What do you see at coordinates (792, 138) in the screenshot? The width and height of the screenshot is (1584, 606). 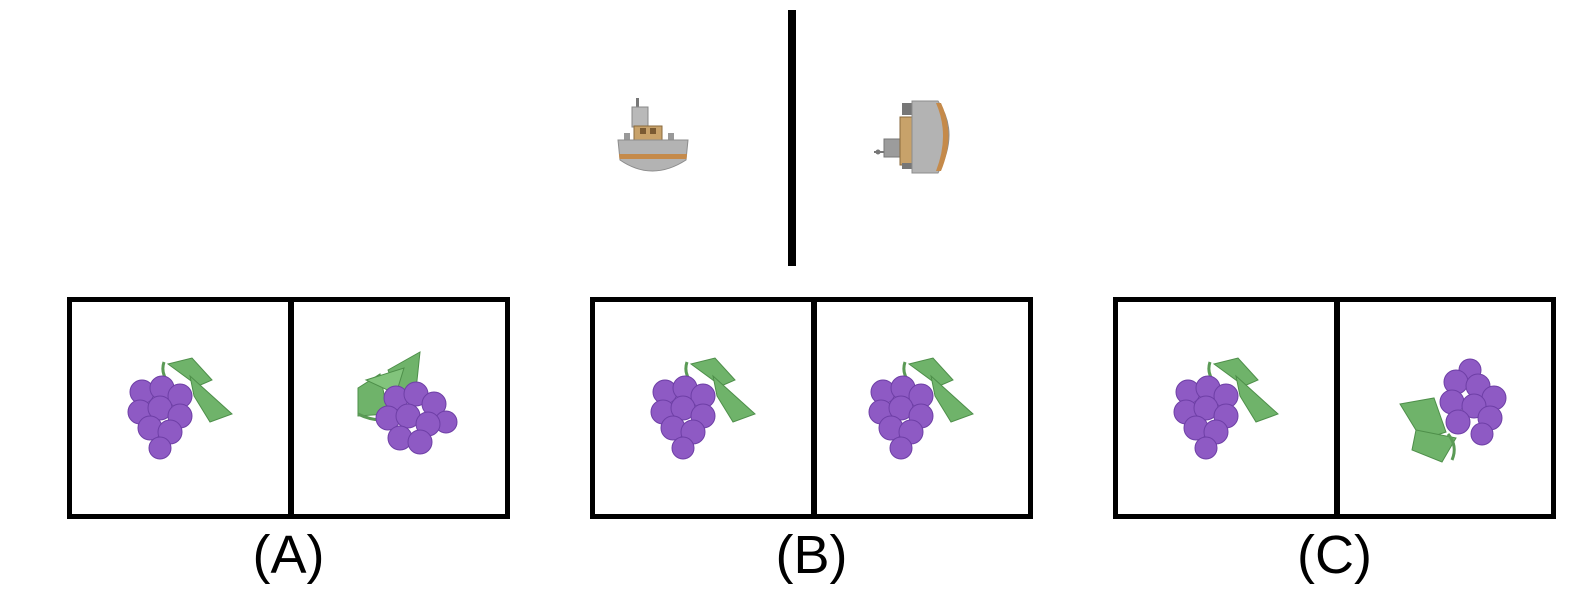 I see `reference-divider` at bounding box center [792, 138].